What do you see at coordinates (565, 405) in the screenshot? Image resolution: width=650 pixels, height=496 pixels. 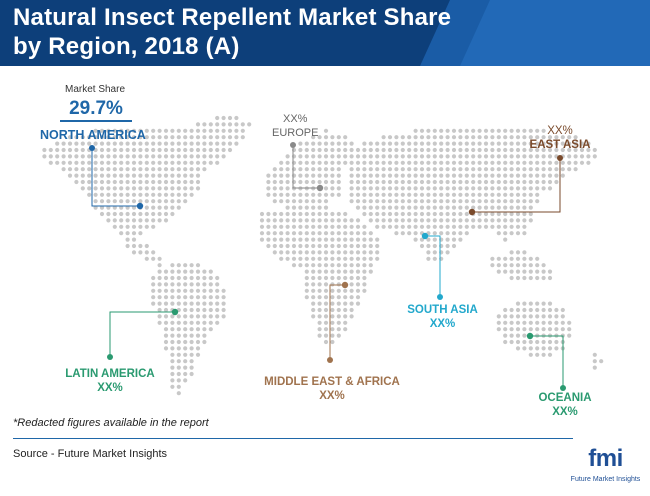 I see `label-oceania: OCEANIA XX%` at bounding box center [565, 405].